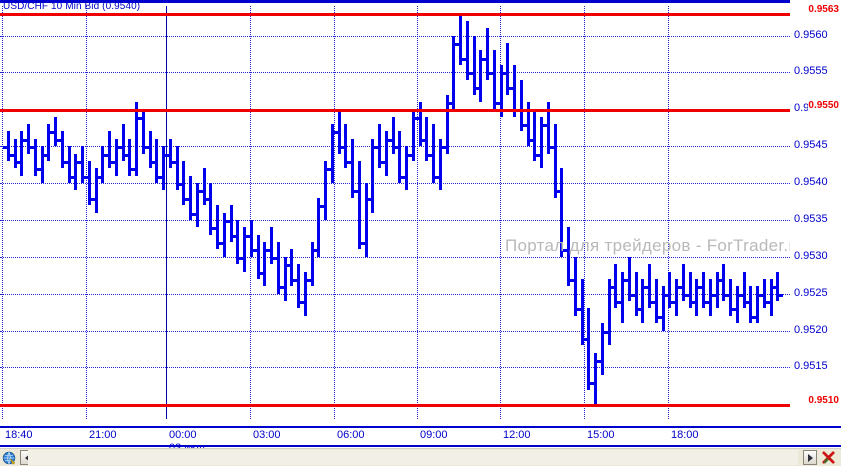 This screenshot has width=841, height=466. What do you see at coordinates (351, 435) in the screenshot?
I see `time-tick-label: 06:00` at bounding box center [351, 435].